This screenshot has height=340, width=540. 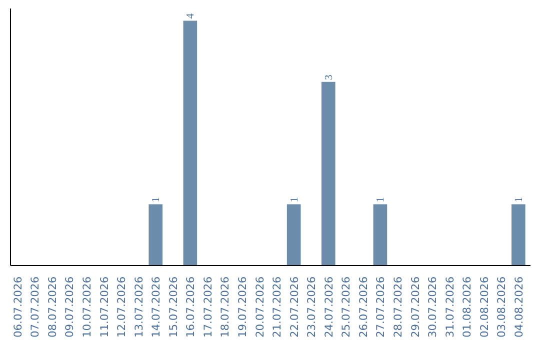 What do you see at coordinates (207, 307) in the screenshot?
I see `x-tick-label: 17.07.2026` at bounding box center [207, 307].